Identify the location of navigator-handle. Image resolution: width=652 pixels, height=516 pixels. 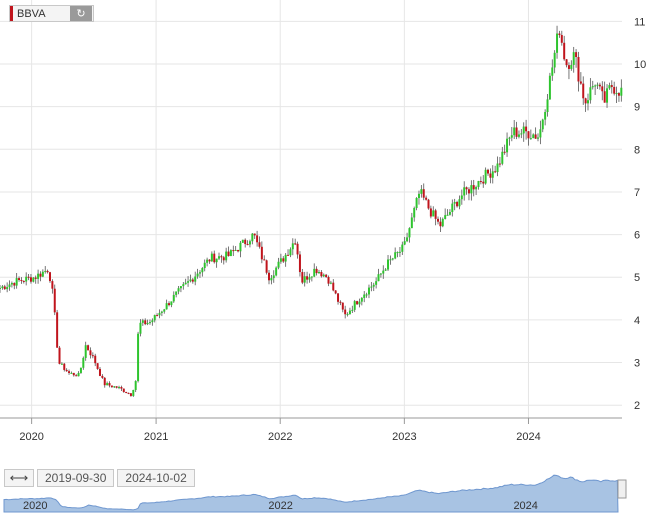
(622, 489).